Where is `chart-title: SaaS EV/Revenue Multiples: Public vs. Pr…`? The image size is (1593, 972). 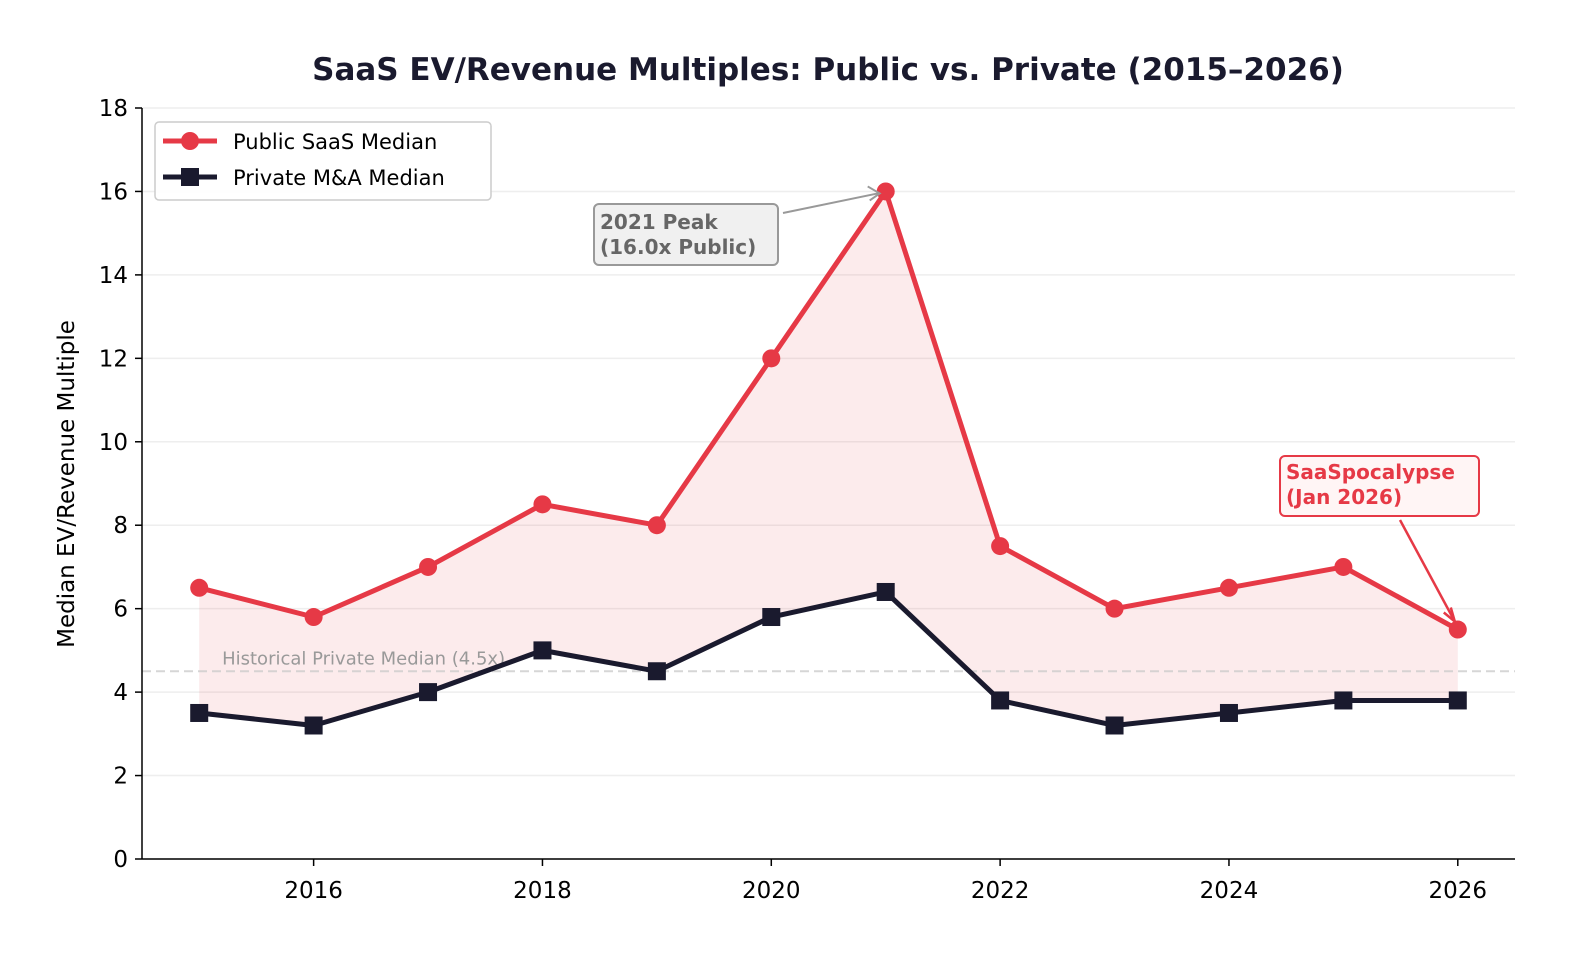
chart-title: SaaS EV/Revenue Multiples: Public vs. Pr… is located at coordinates (828, 70).